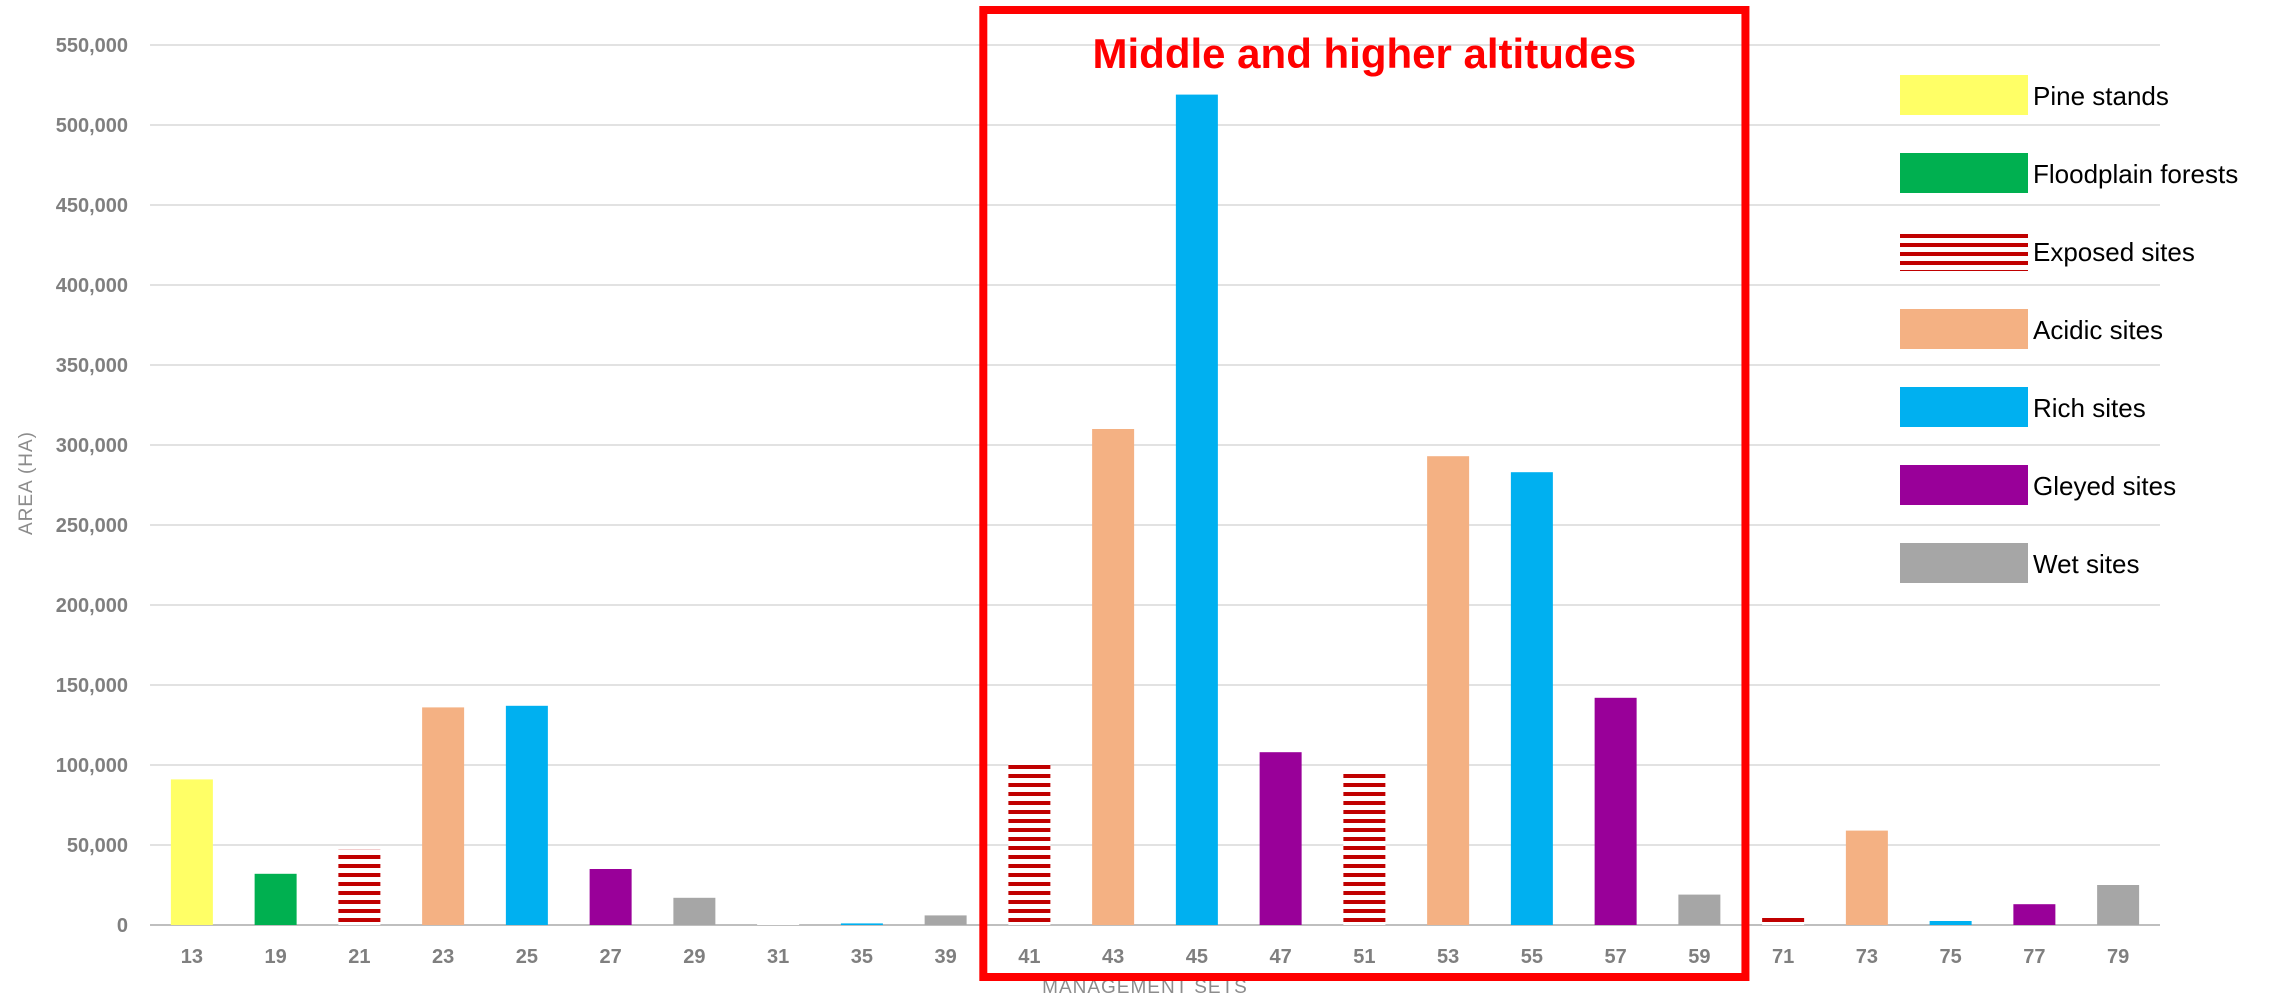  I want to click on y-tick-label: 0, so click(122, 926).